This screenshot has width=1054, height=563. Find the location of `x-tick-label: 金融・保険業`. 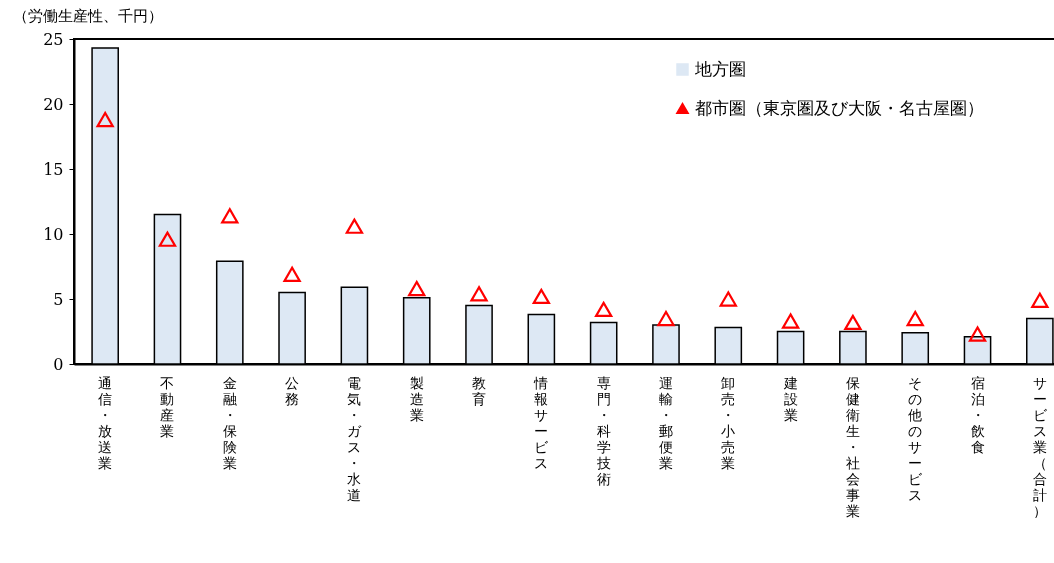

x-tick-label: 金融・保険業 is located at coordinates (229, 422).